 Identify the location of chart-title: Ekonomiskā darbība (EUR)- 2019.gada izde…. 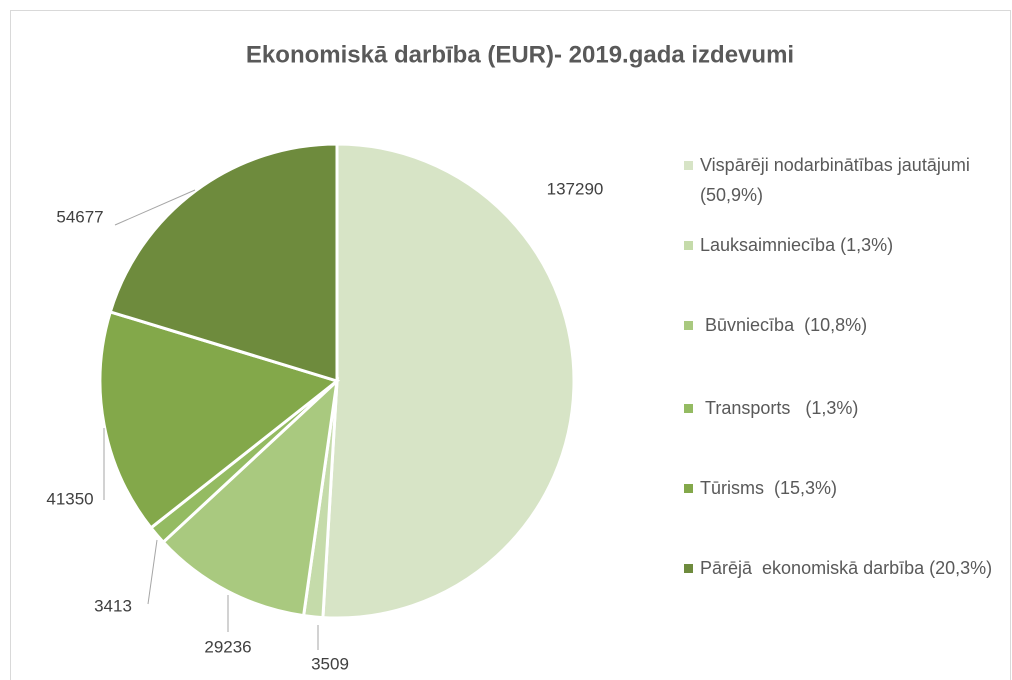
(520, 54).